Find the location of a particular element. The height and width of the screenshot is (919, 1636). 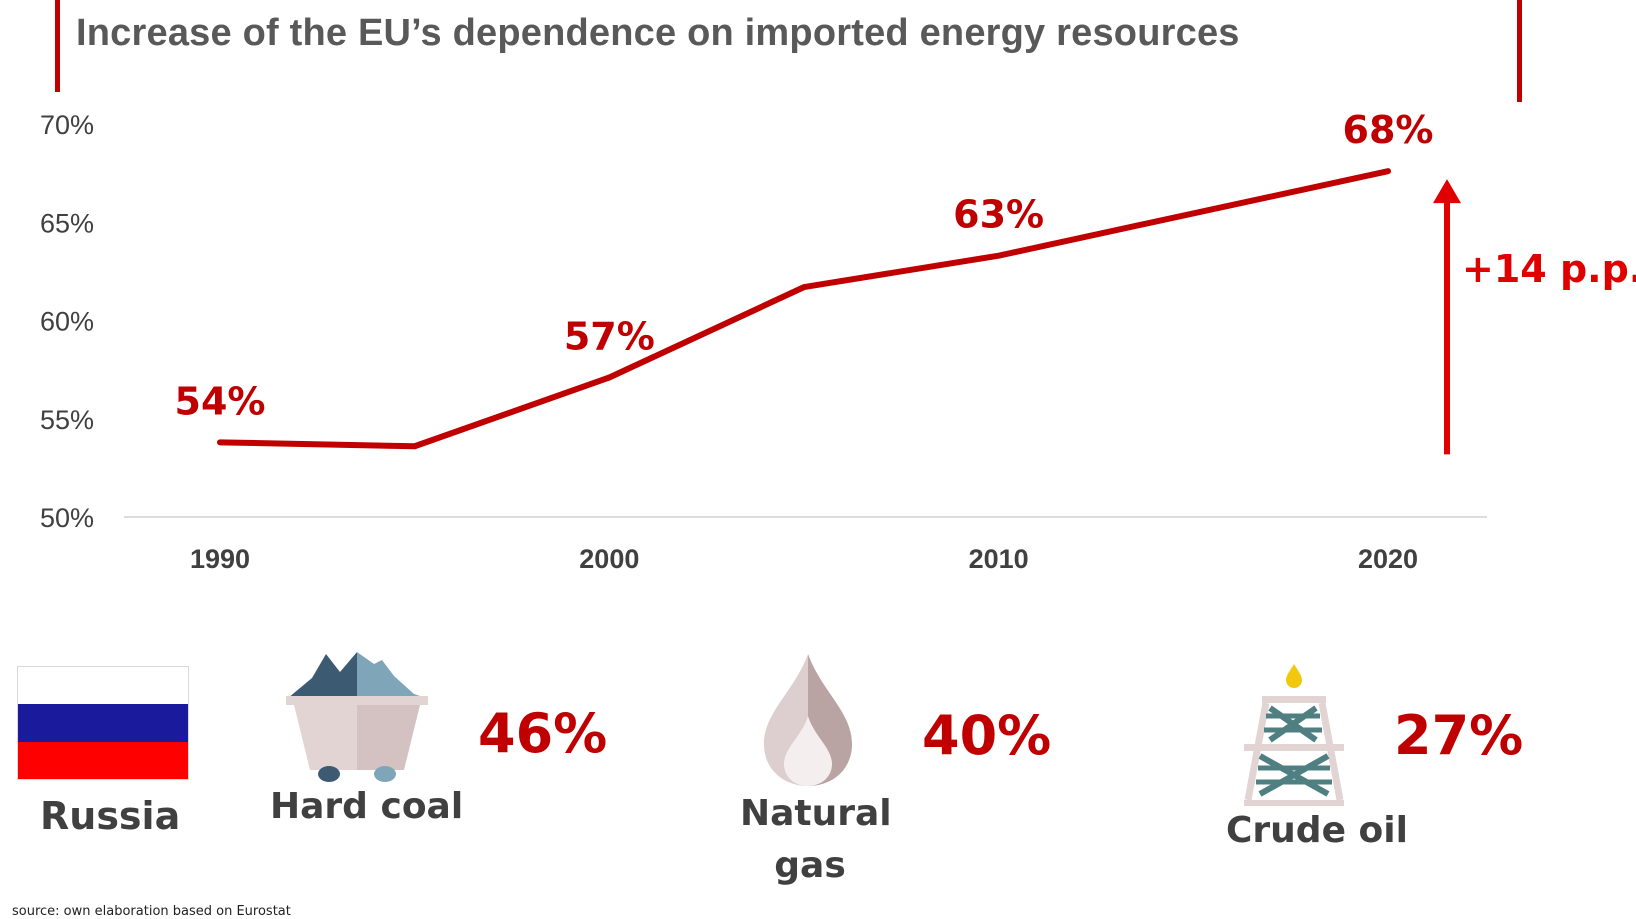

y-tick-label: 55% is located at coordinates (67, 420).